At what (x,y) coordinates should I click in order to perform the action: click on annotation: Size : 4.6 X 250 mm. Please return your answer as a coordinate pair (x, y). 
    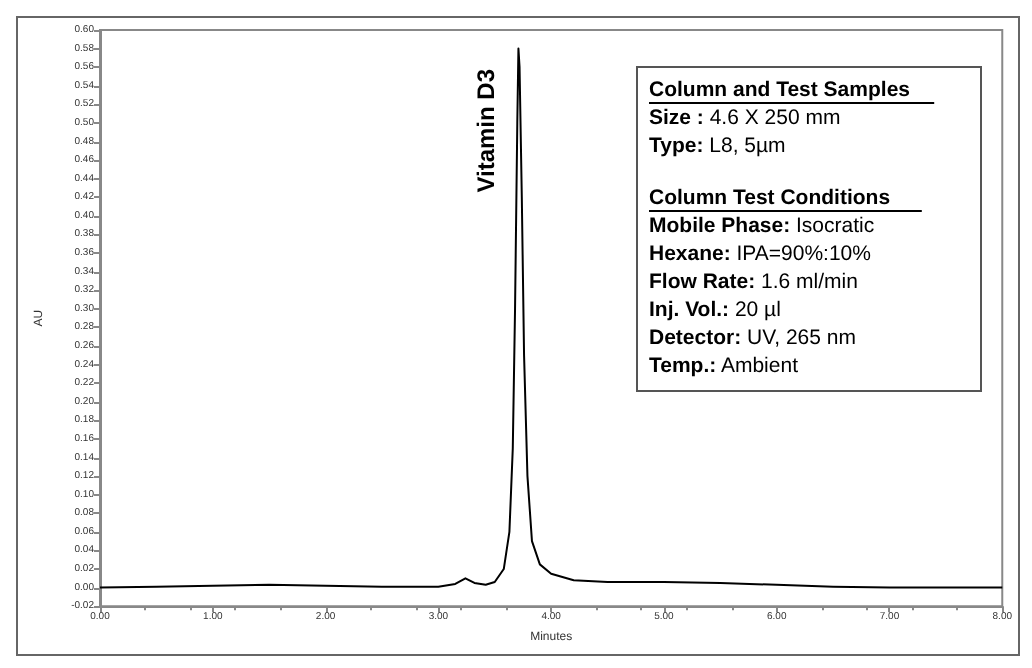
    Looking at the image, I should click on (745, 118).